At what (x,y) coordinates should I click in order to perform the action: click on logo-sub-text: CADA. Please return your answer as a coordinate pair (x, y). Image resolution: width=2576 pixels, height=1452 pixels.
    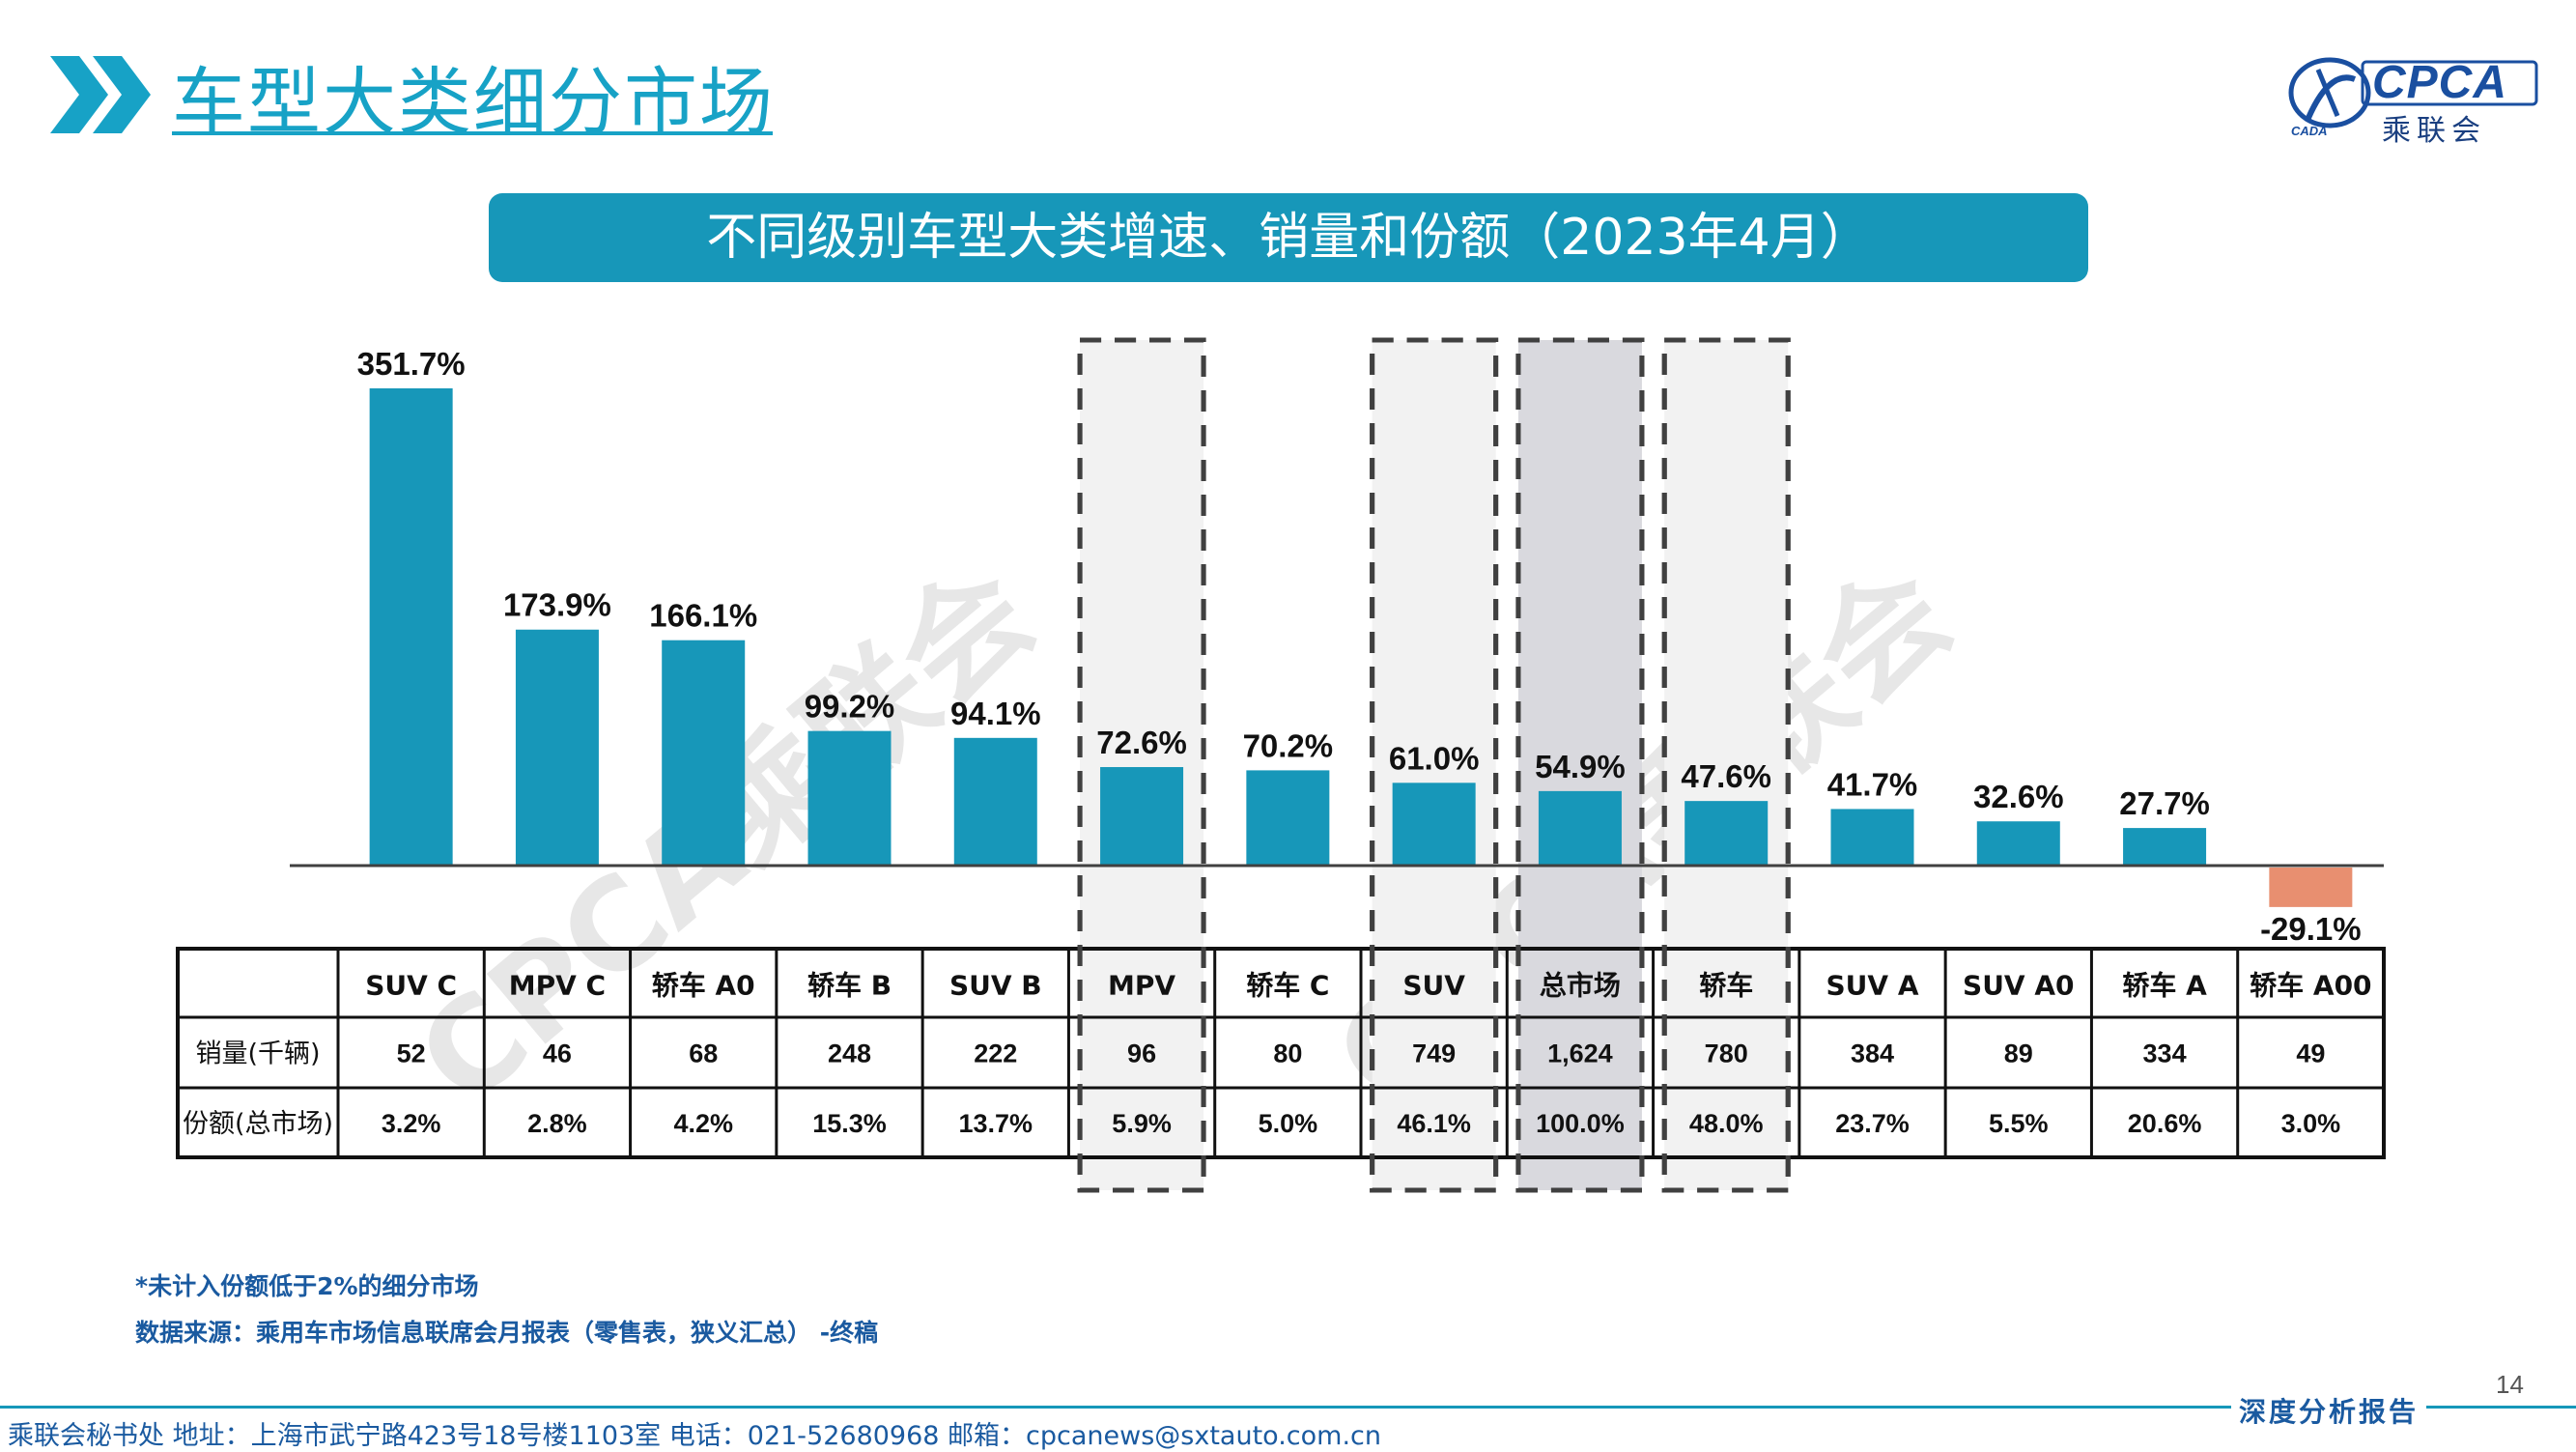
    Looking at the image, I should click on (2309, 131).